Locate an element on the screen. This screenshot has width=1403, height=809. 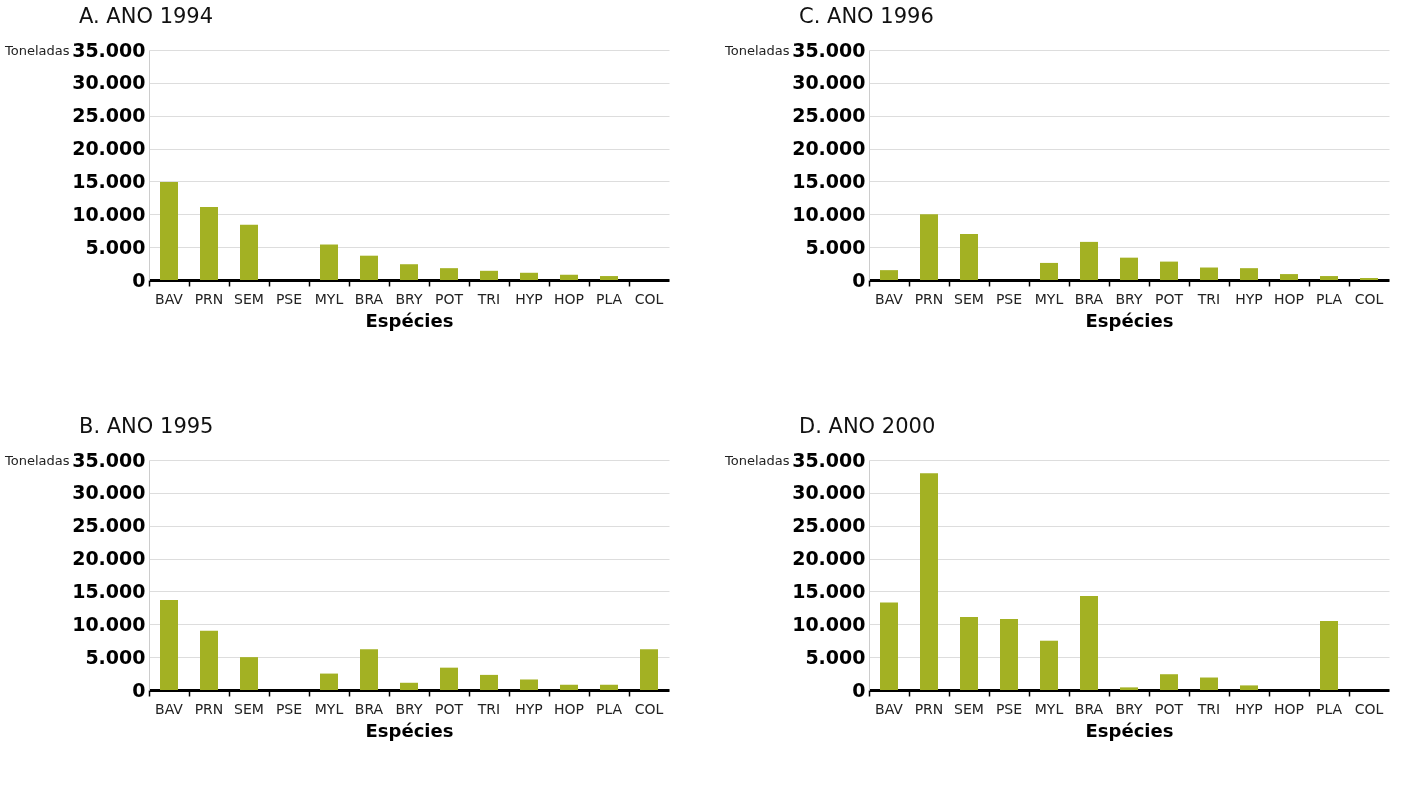
chart-title: C. ANO 1996 is located at coordinates (866, 16).